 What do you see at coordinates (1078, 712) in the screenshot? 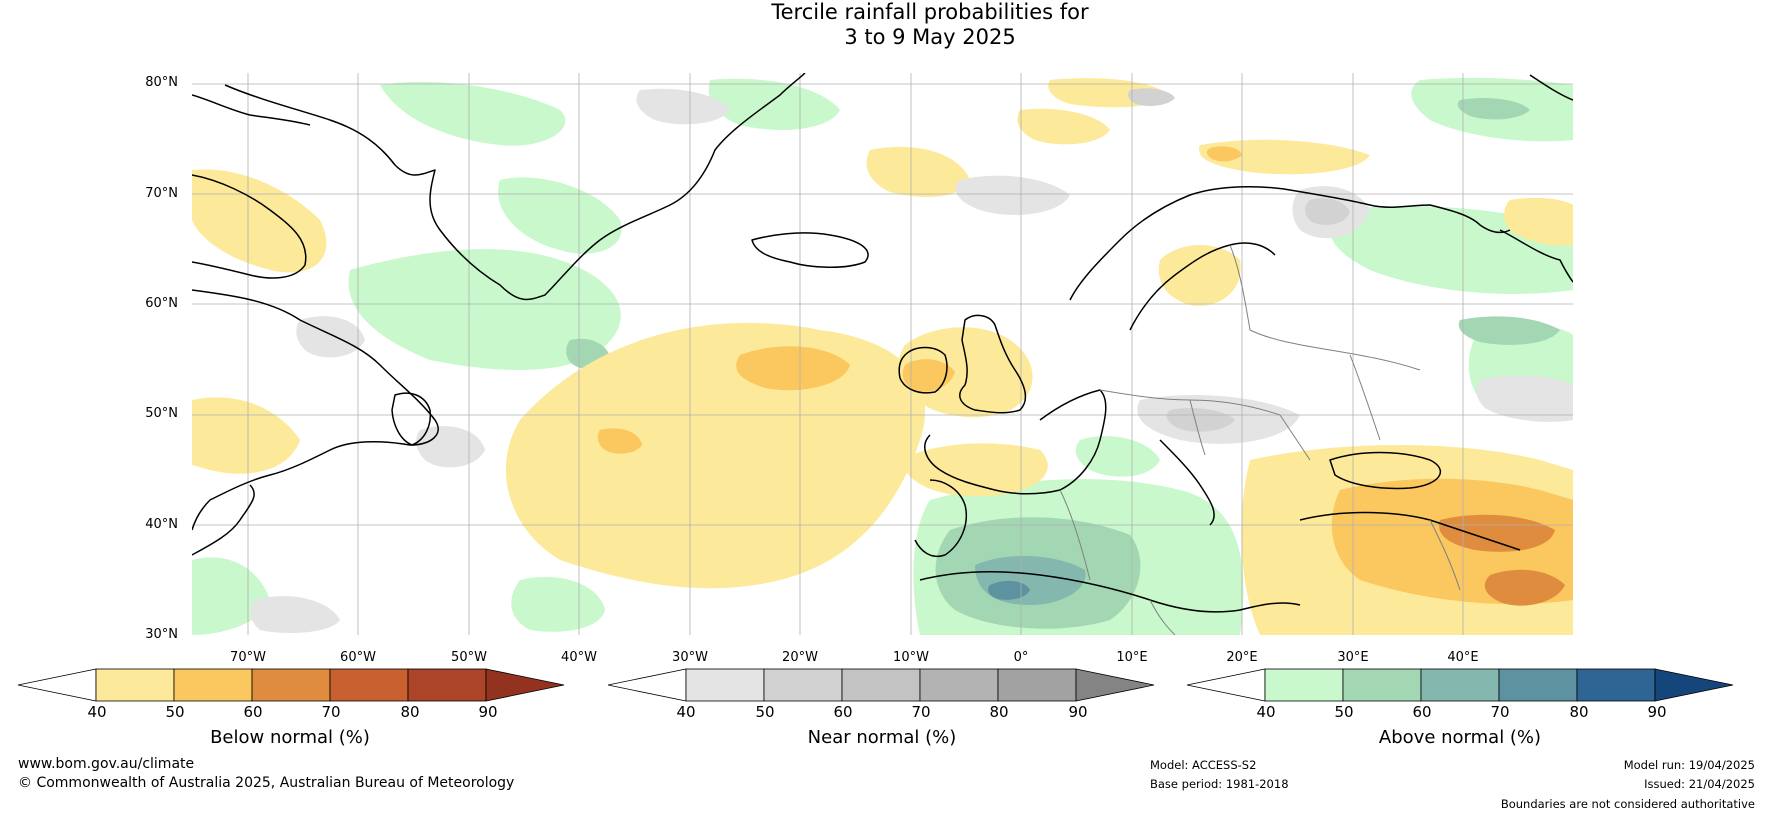
I see `tick-near-90: 90` at bounding box center [1078, 712].